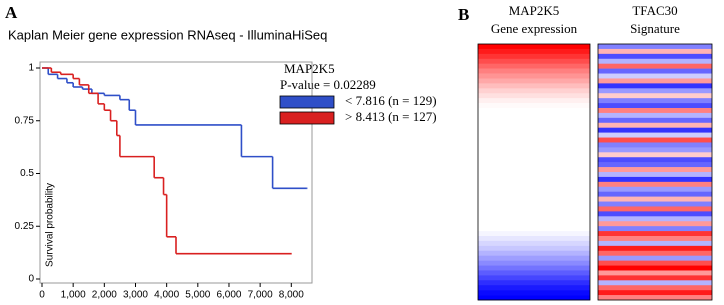  Describe the element at coordinates (655, 28) in the screenshot. I see `column-subtitle: Signature` at that location.